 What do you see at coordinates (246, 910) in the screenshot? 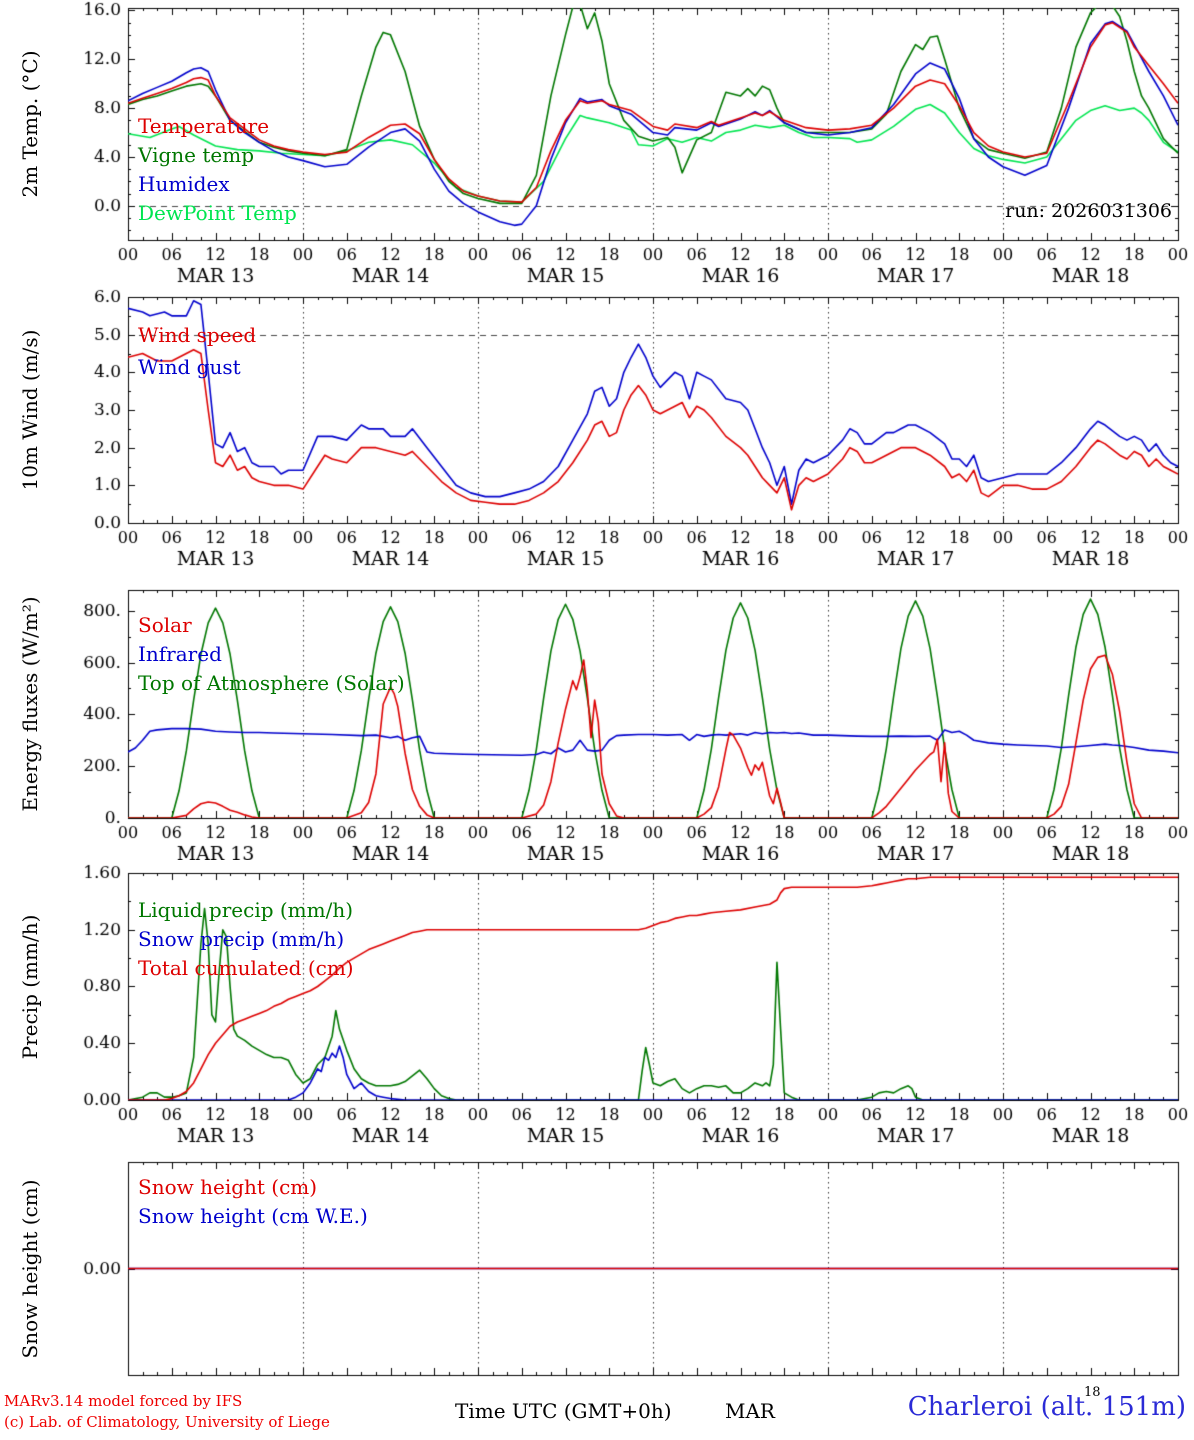
I see `legend-liquid-precip: Liquid precip (mm/h)` at bounding box center [246, 910].